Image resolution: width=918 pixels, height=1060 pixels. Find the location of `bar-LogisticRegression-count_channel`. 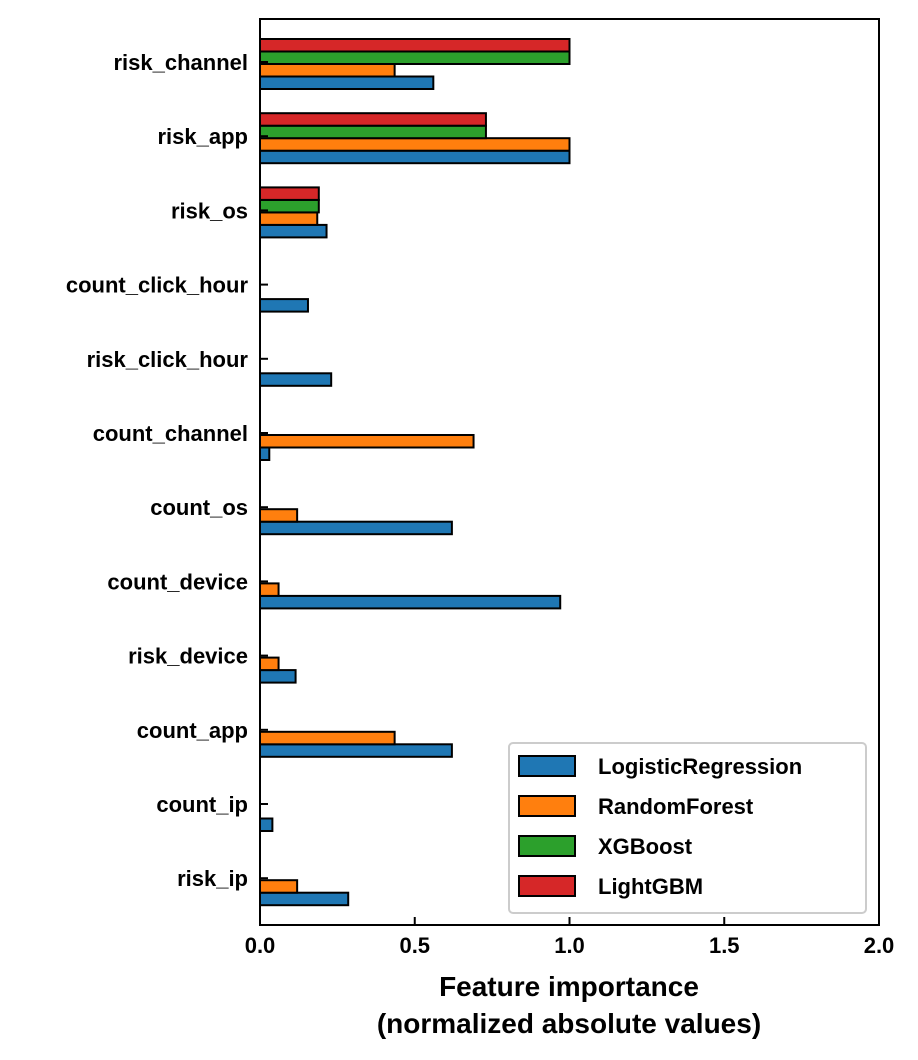

bar-LogisticRegression-count_channel is located at coordinates (265, 453).